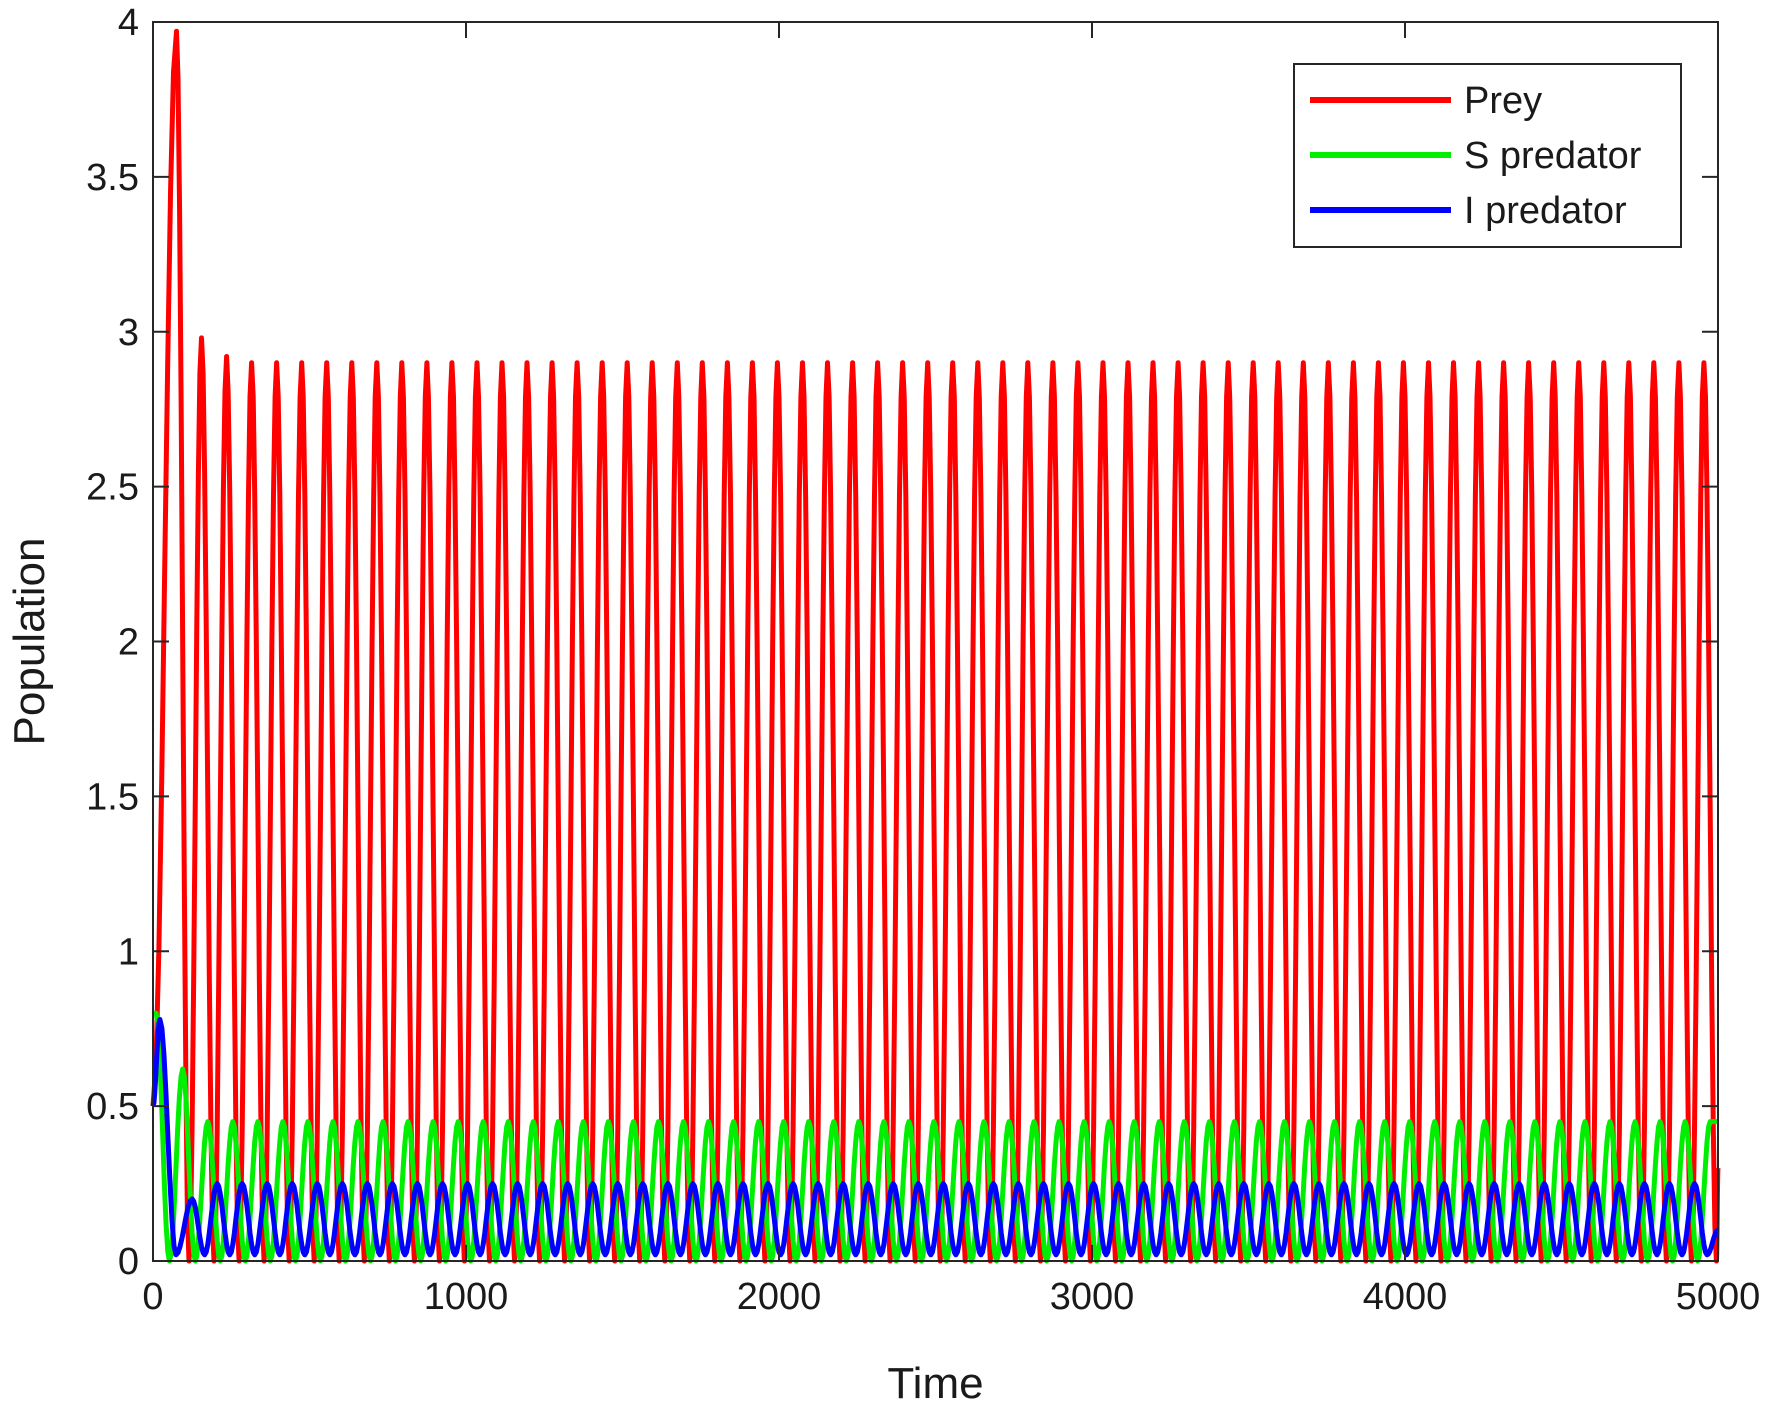 The image size is (1772, 1409). What do you see at coordinates (1092, 1297) in the screenshot?
I see `x-tick-label: 3000` at bounding box center [1092, 1297].